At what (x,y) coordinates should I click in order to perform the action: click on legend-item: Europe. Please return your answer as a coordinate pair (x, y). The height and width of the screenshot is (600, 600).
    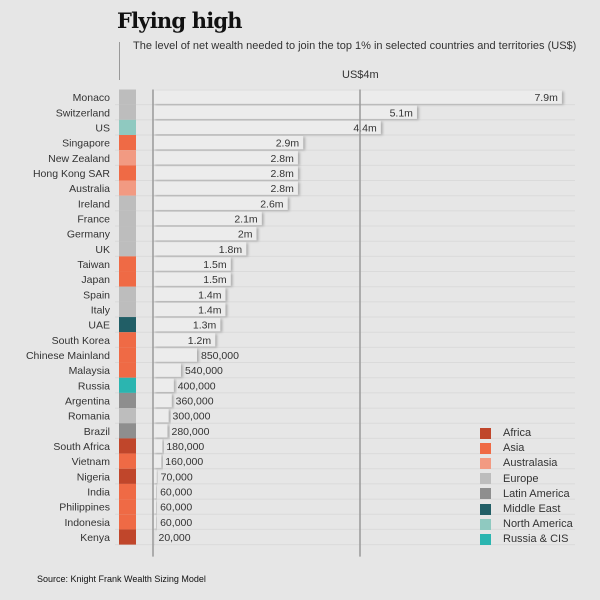
    Looking at the image, I should click on (509, 479).